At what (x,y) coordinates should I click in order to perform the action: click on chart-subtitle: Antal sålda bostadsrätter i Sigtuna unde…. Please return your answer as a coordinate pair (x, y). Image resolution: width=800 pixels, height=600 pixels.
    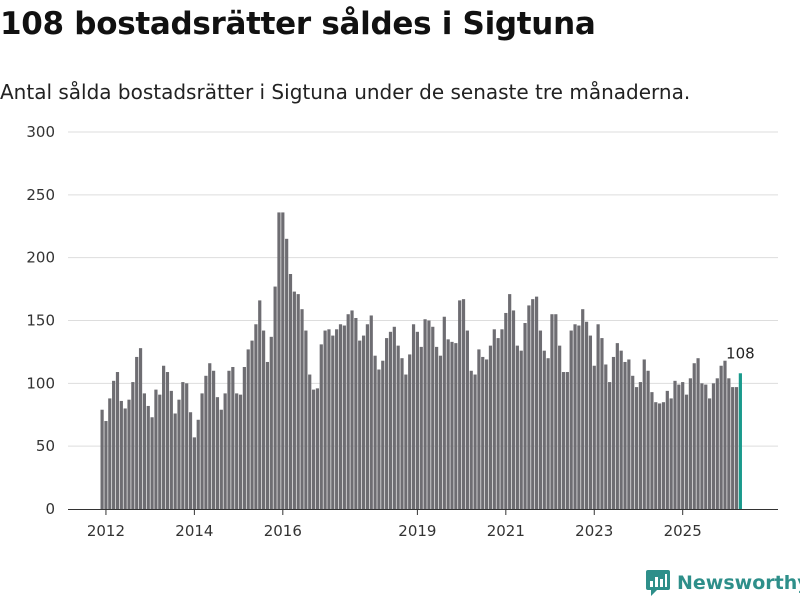
    Looking at the image, I should click on (345, 92).